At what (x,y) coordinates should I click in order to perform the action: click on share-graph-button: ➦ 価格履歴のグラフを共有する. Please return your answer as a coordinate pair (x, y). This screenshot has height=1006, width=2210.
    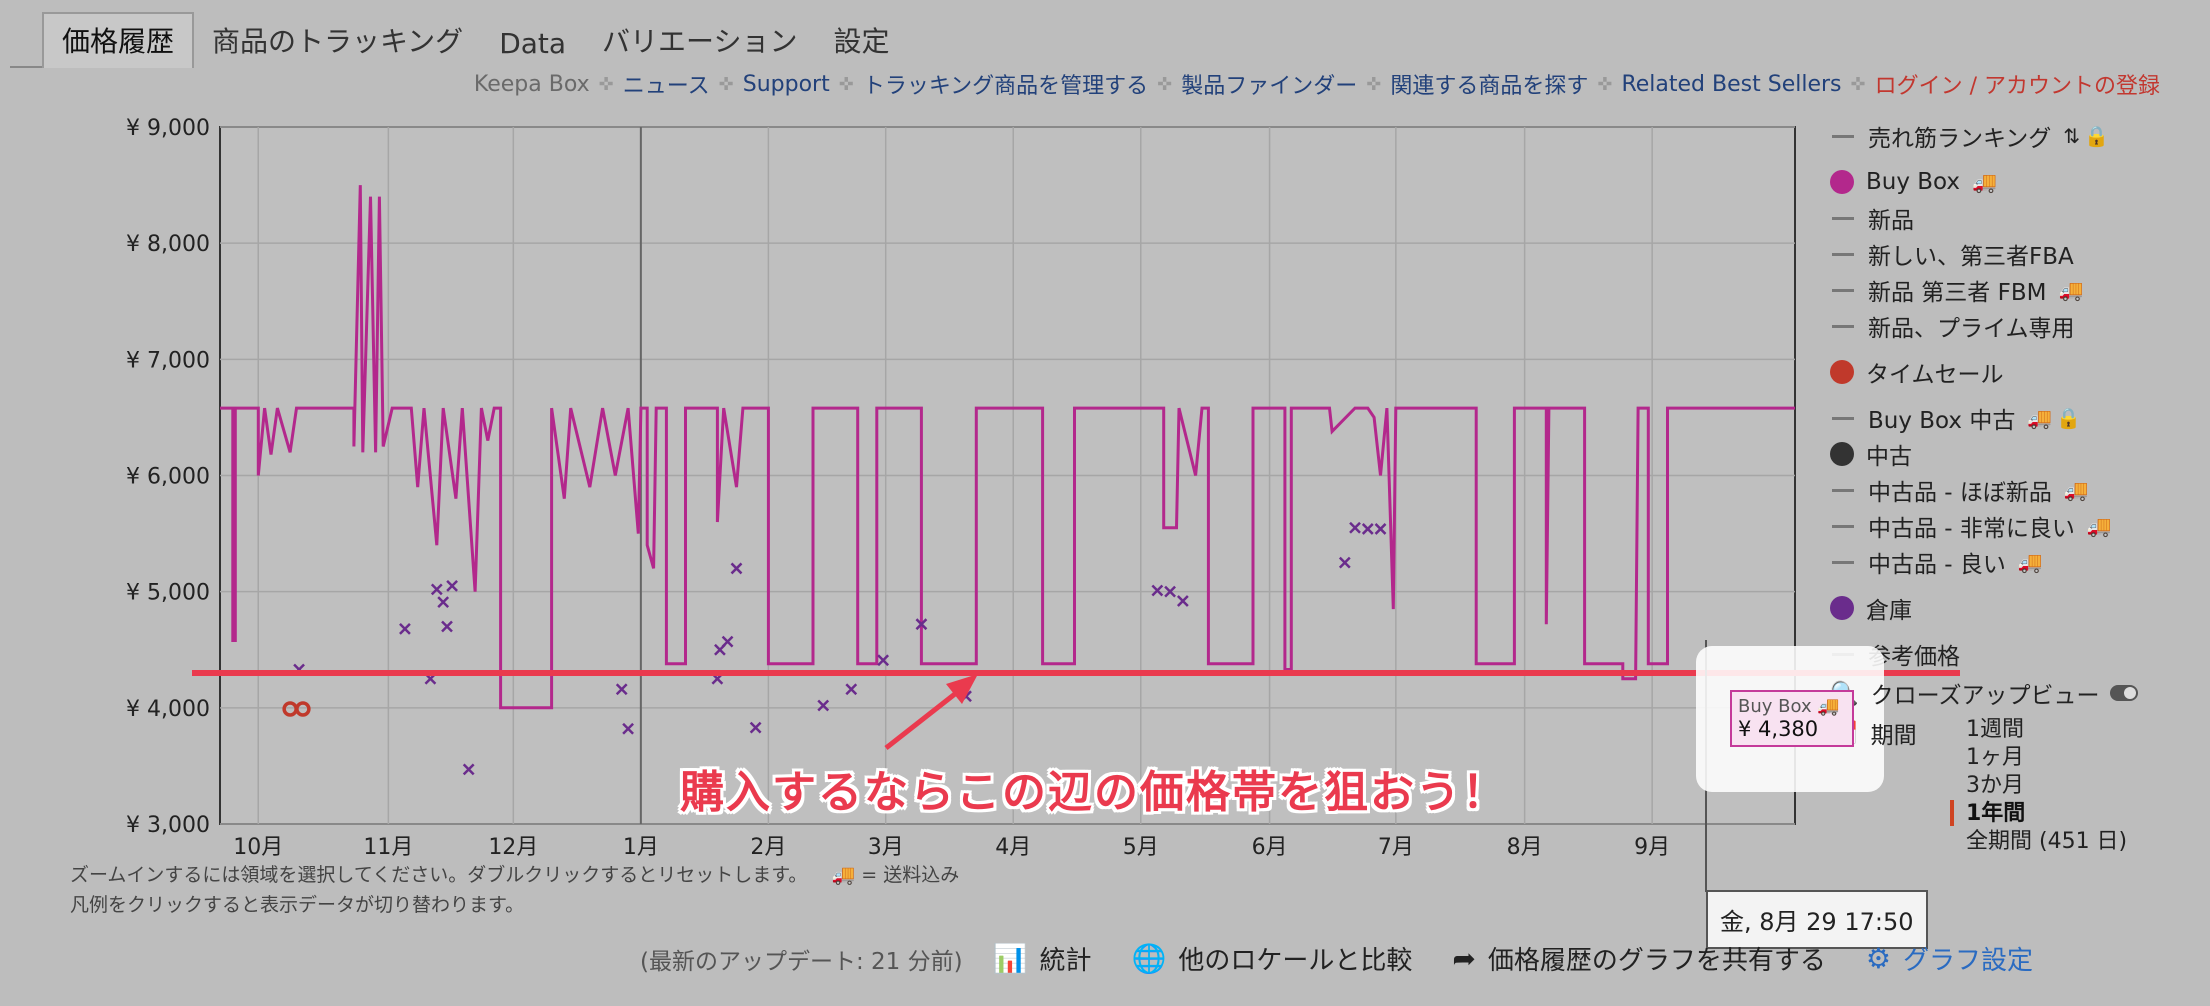
    Looking at the image, I should click on (1638, 958).